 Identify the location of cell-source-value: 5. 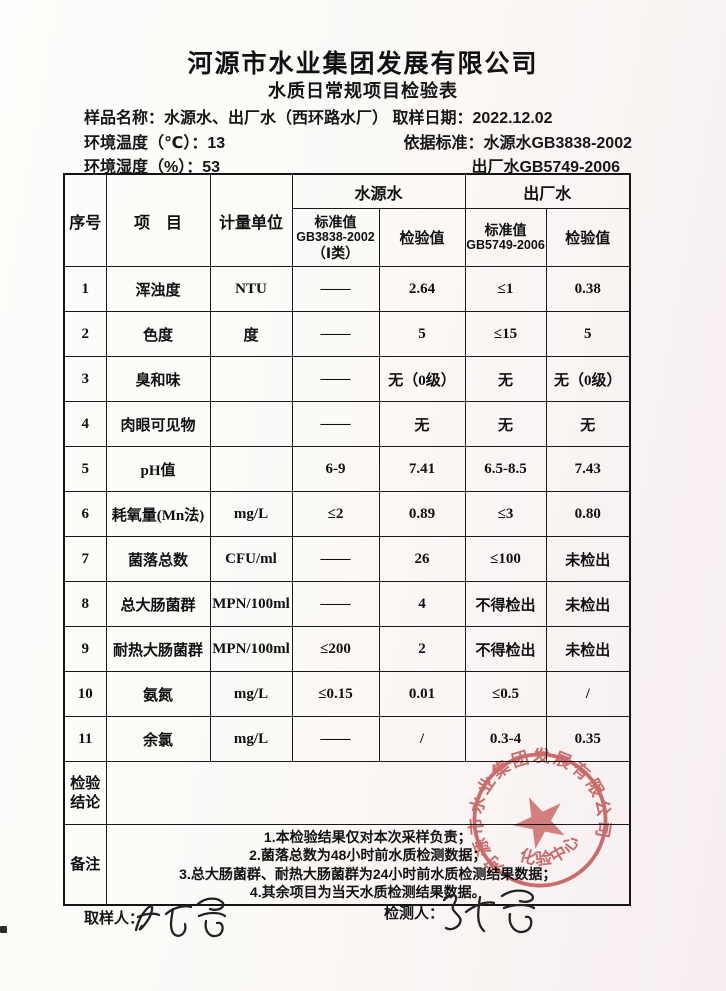
(422, 334).